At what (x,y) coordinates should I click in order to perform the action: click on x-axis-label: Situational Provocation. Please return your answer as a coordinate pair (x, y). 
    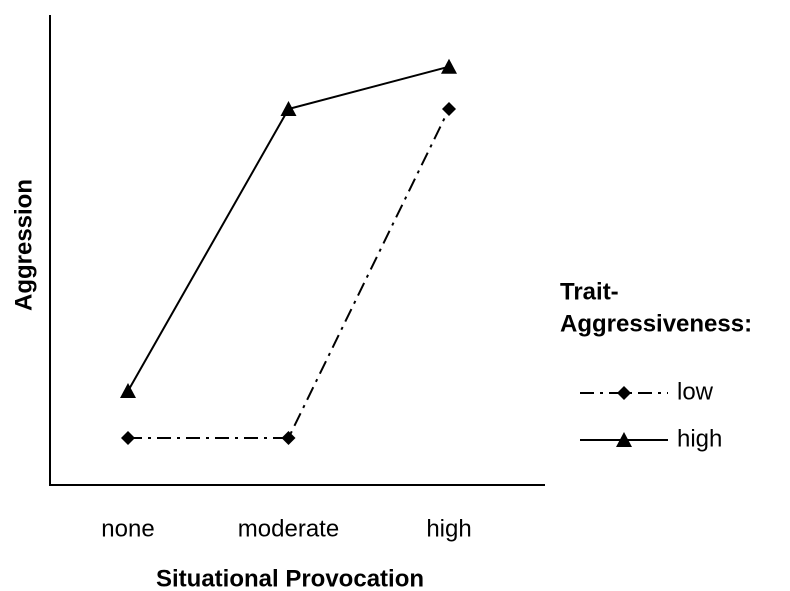
    Looking at the image, I should click on (290, 578).